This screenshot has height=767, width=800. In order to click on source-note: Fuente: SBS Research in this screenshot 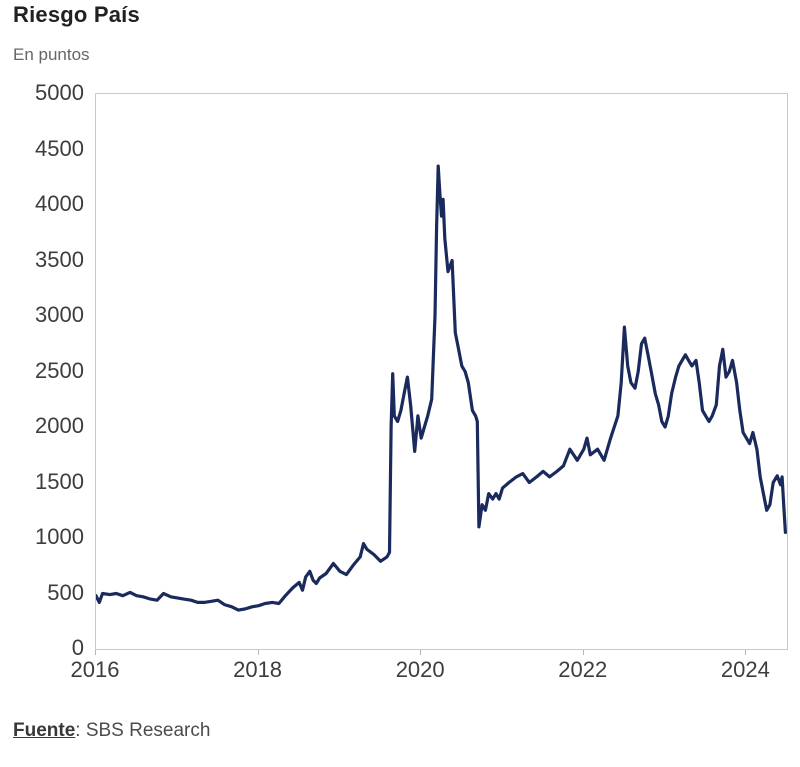, I will do `click(111, 731)`.